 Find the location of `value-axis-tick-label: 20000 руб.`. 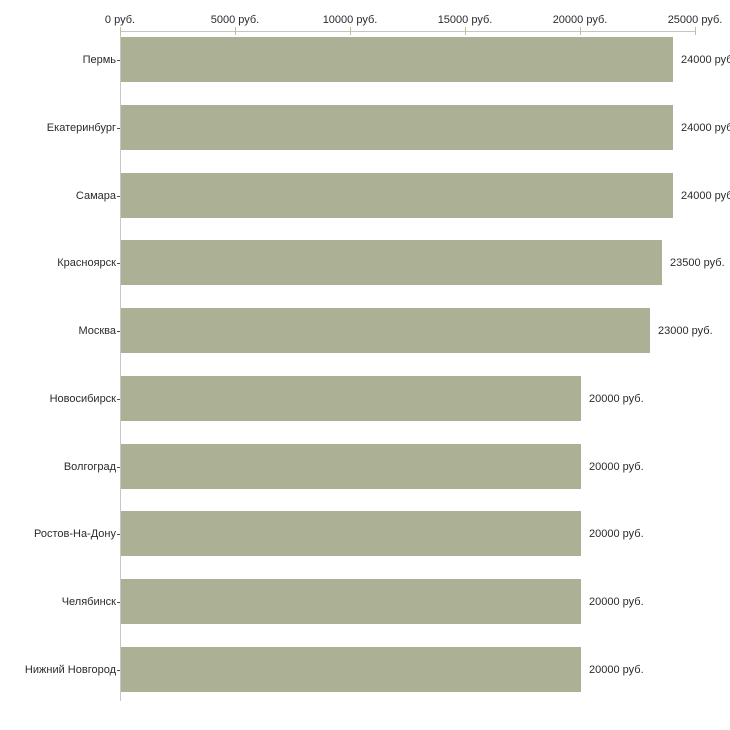

value-axis-tick-label: 20000 руб. is located at coordinates (580, 20).